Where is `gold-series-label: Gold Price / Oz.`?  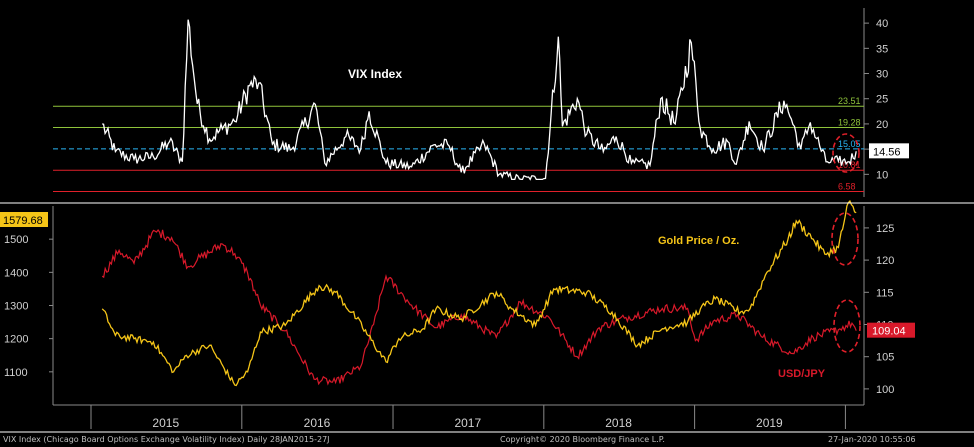 gold-series-label: Gold Price / Oz. is located at coordinates (698, 241).